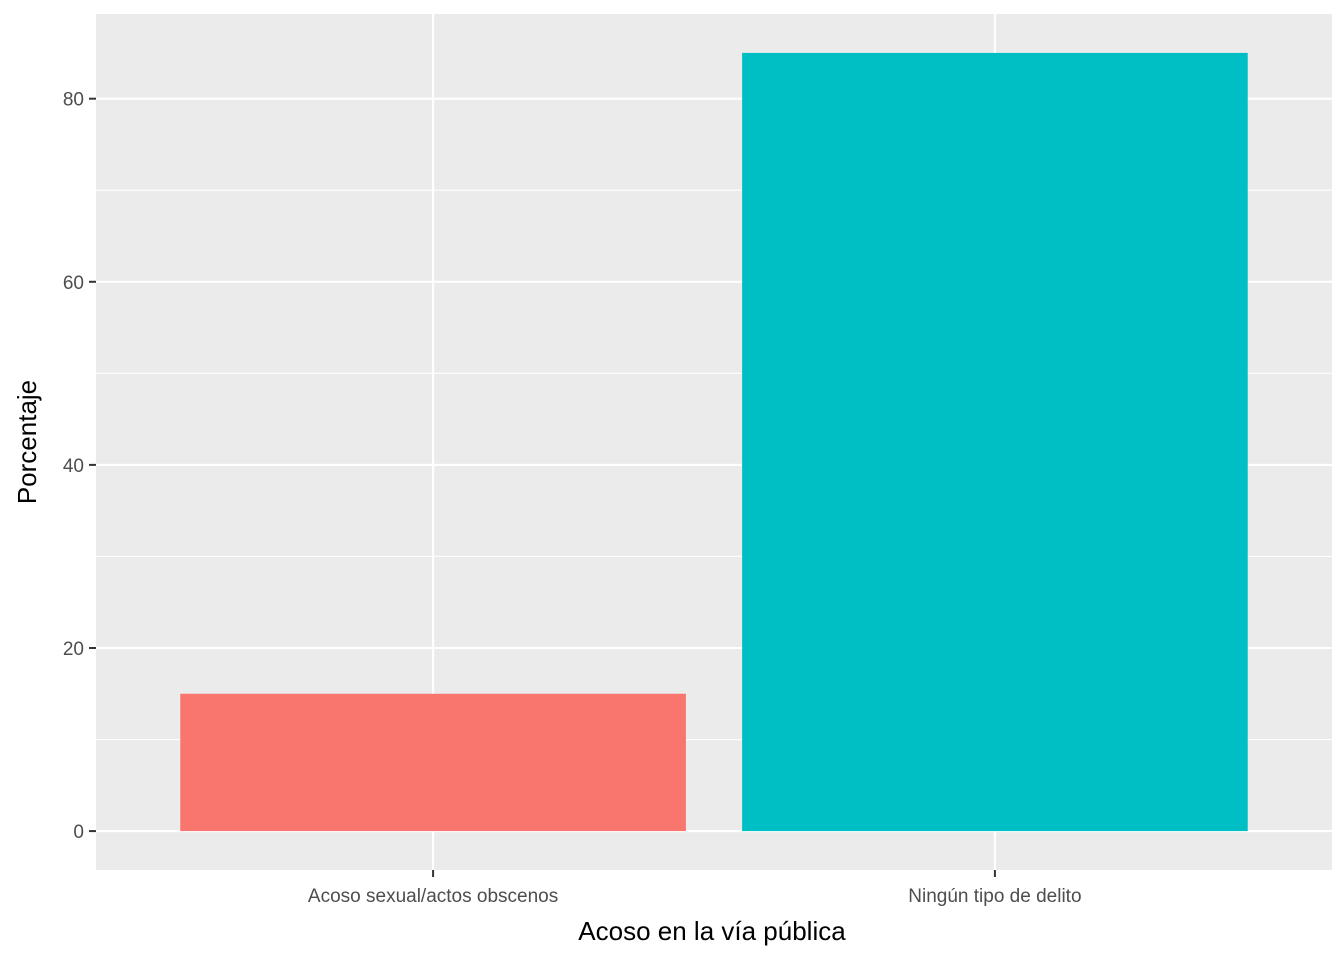 The image size is (1344, 960). I want to click on x-tick-label: Ningún tipo de delito, so click(994, 896).